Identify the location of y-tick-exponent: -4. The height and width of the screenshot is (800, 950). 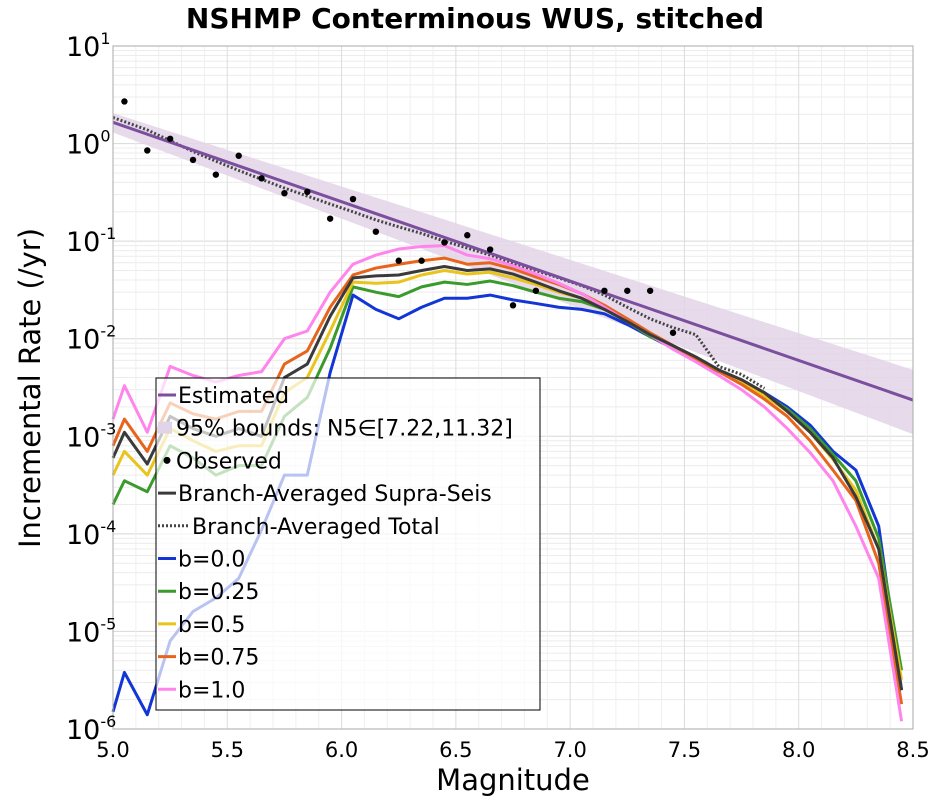
(108, 526).